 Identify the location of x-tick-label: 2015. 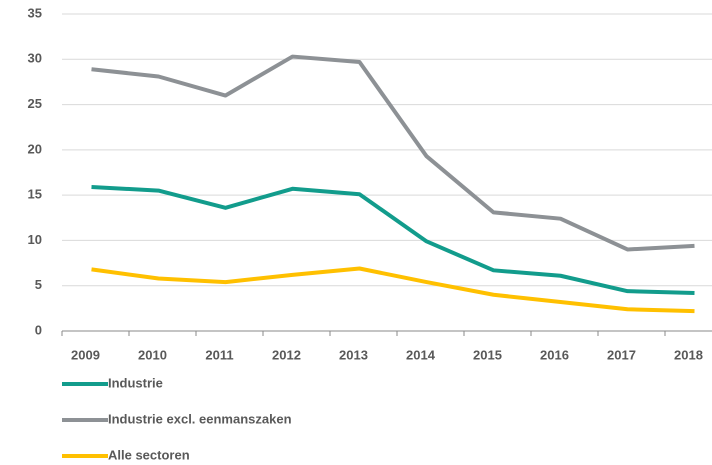
(487, 354).